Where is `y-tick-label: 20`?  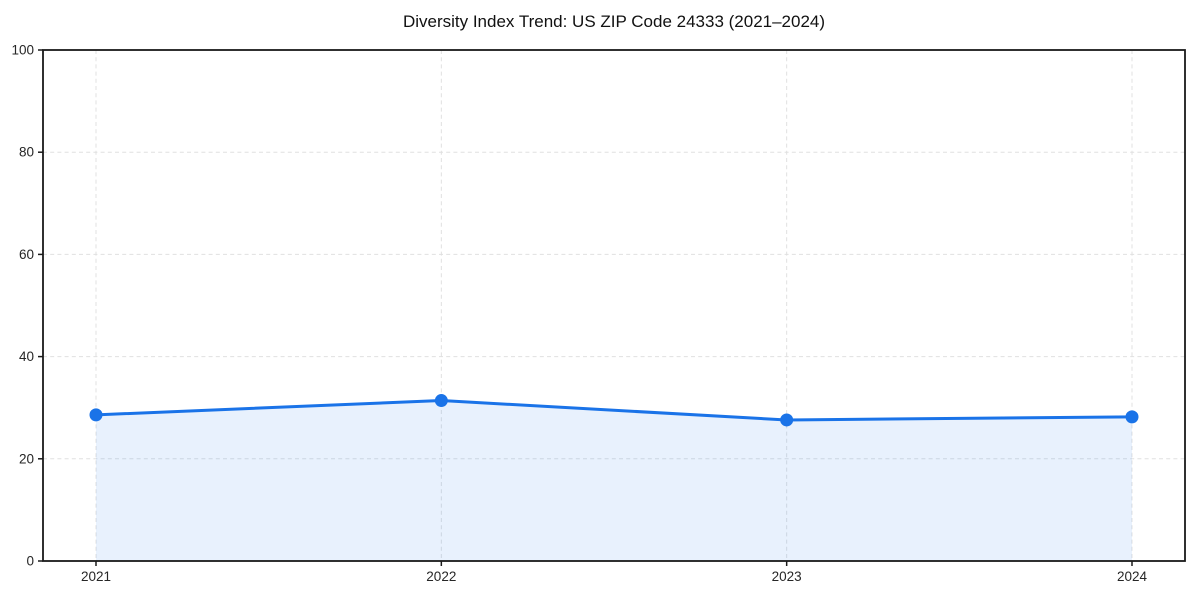
y-tick-label: 20 is located at coordinates (26, 458).